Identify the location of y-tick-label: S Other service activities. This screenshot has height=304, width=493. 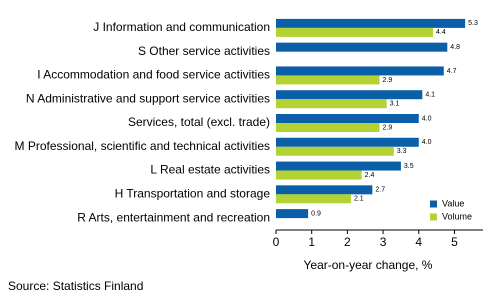
(204, 51).